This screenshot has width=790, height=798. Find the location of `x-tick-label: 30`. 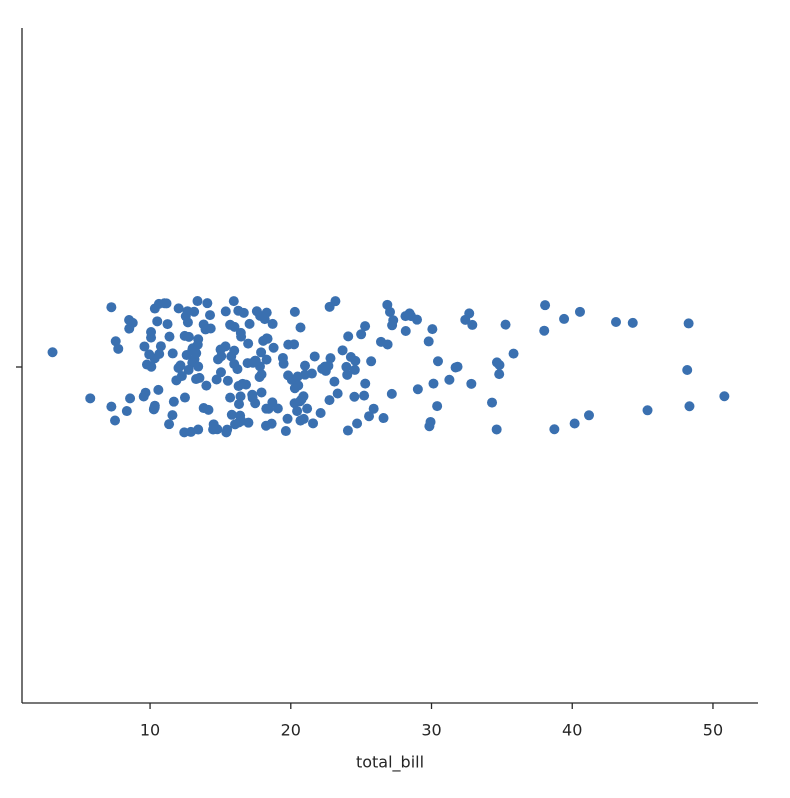

x-tick-label: 30 is located at coordinates (431, 730).